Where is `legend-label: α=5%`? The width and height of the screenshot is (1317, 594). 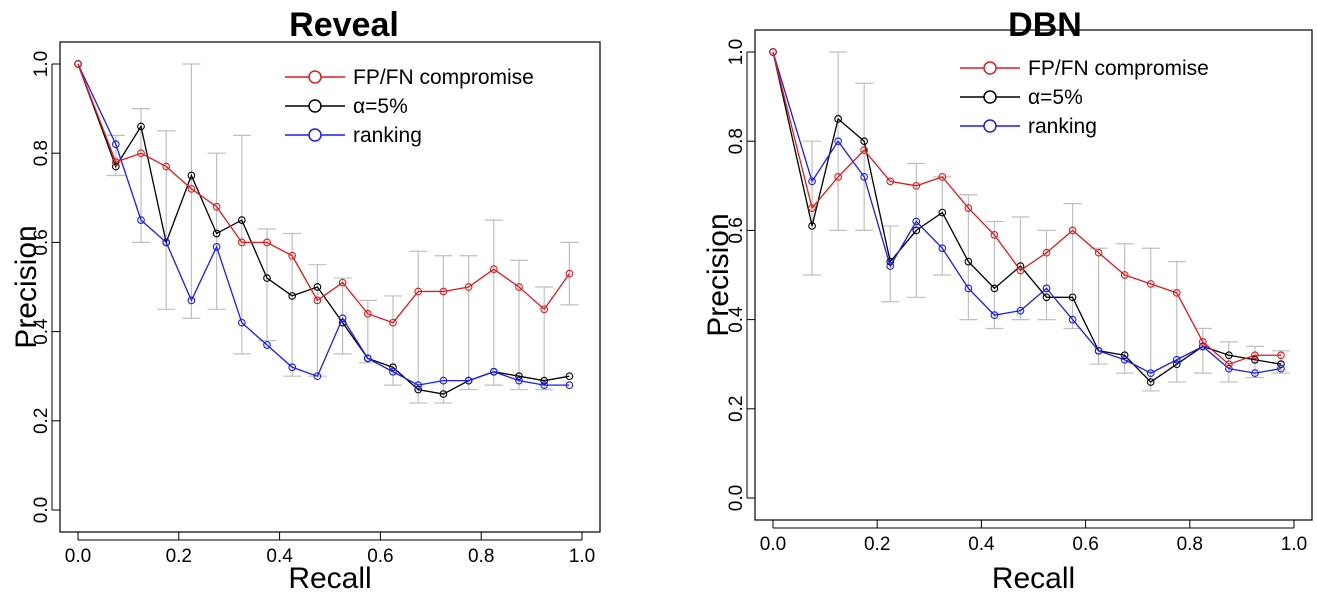
legend-label: α=5% is located at coordinates (1055, 97).